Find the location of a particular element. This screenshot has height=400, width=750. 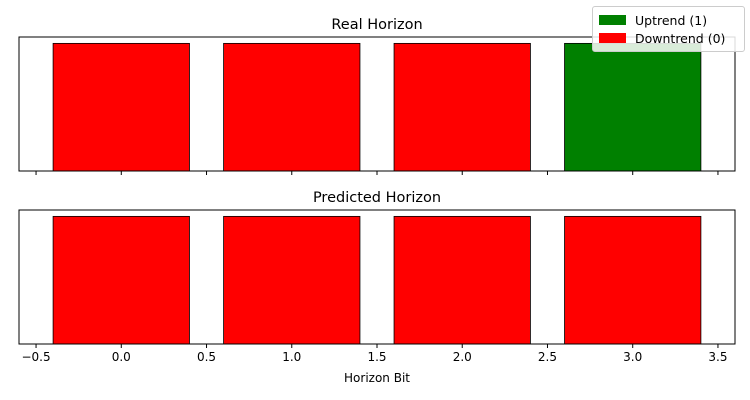

legend-entry-downtrend: Downtrend (0) is located at coordinates (668, 38).